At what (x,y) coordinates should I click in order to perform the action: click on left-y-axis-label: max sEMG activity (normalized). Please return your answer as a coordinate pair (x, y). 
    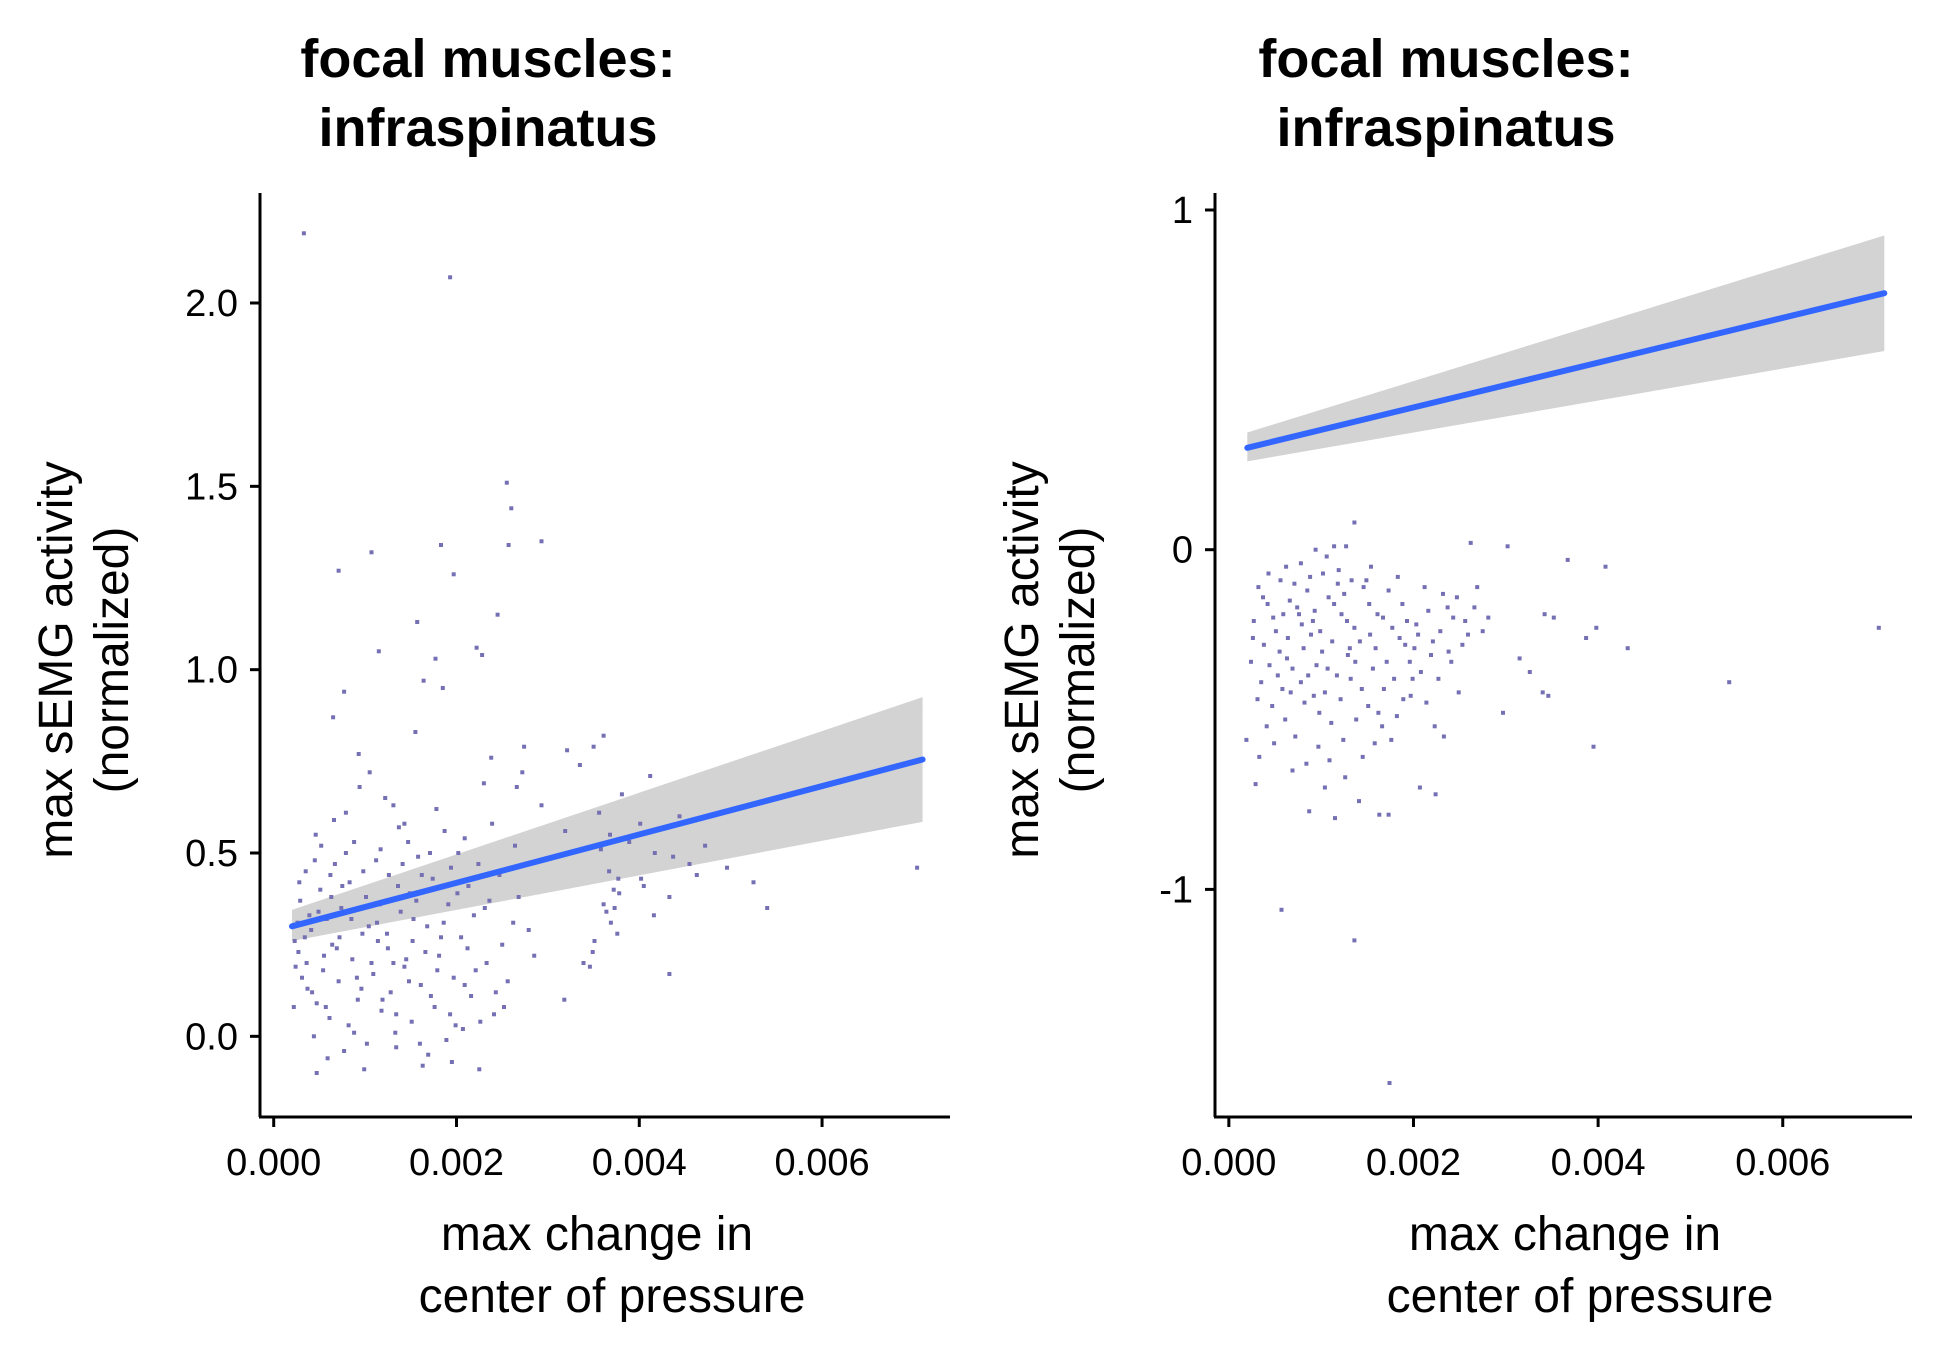
    Looking at the image, I should click on (84, 659).